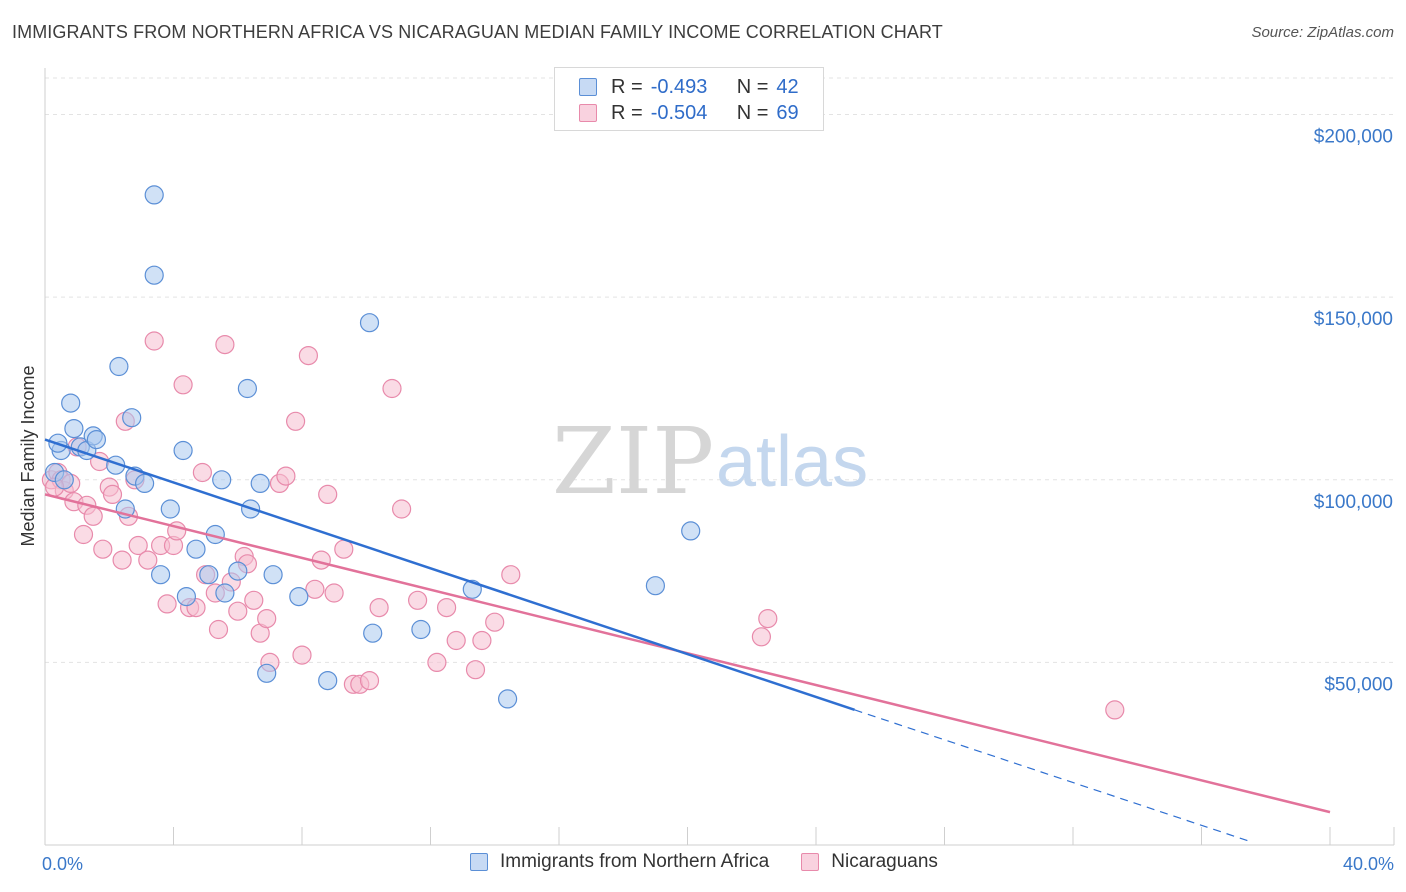  What do you see at coordinates (679, 112) in the screenshot?
I see `r-value: -0.504` at bounding box center [679, 112].